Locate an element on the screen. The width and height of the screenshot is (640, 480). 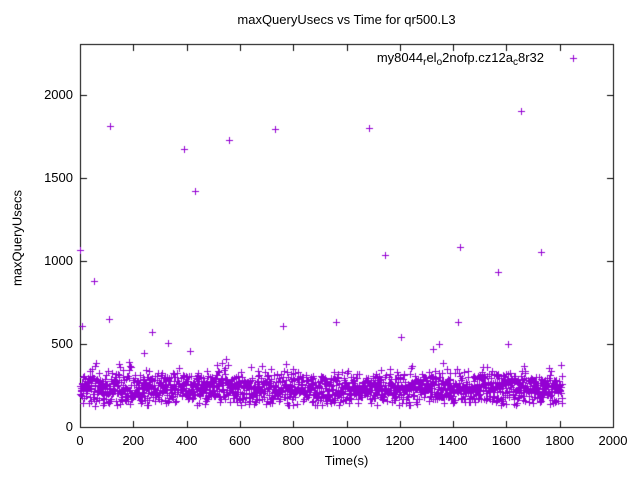
x-tick-label: 2000 is located at coordinates (613, 440).